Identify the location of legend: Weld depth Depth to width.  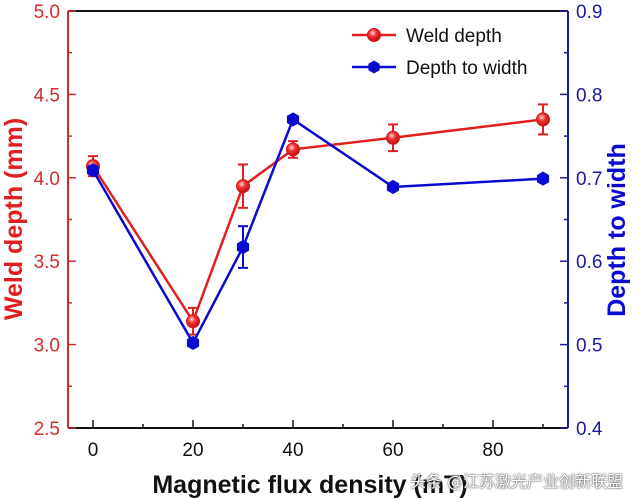
(439, 52).